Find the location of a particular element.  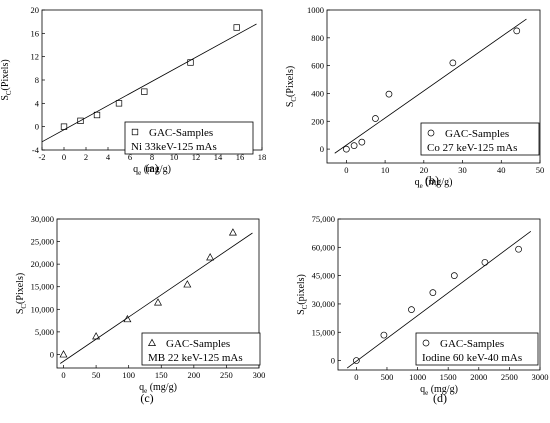

x-tick-label: -2 is located at coordinates (41, 157).